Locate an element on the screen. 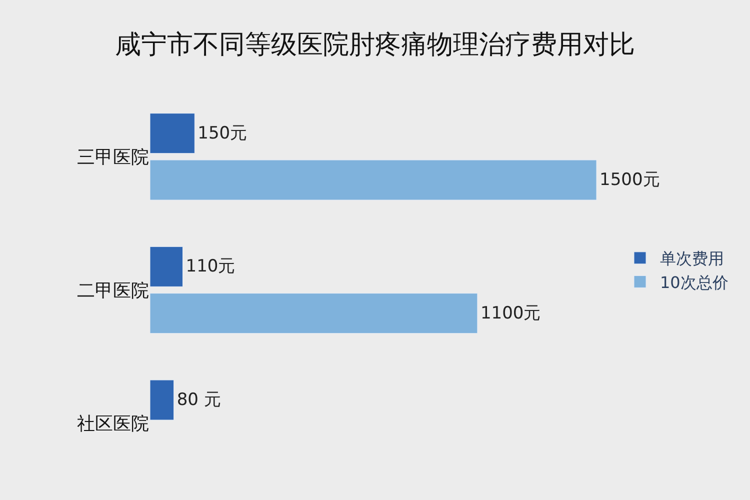 The image size is (750, 500). legend-label: 10次总价 is located at coordinates (694, 282).